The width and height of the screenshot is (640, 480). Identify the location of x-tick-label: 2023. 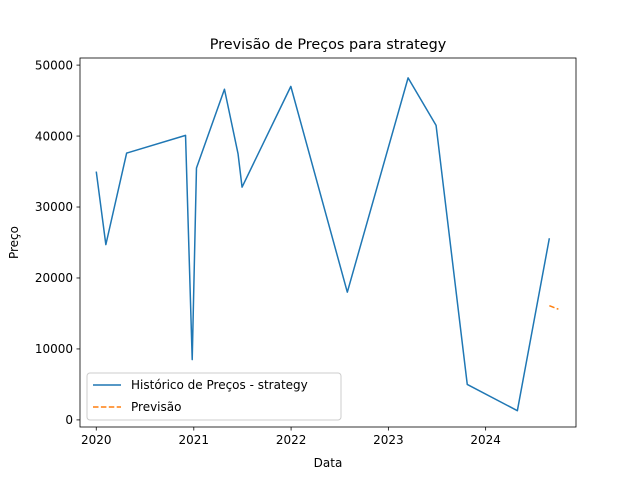
(388, 440).